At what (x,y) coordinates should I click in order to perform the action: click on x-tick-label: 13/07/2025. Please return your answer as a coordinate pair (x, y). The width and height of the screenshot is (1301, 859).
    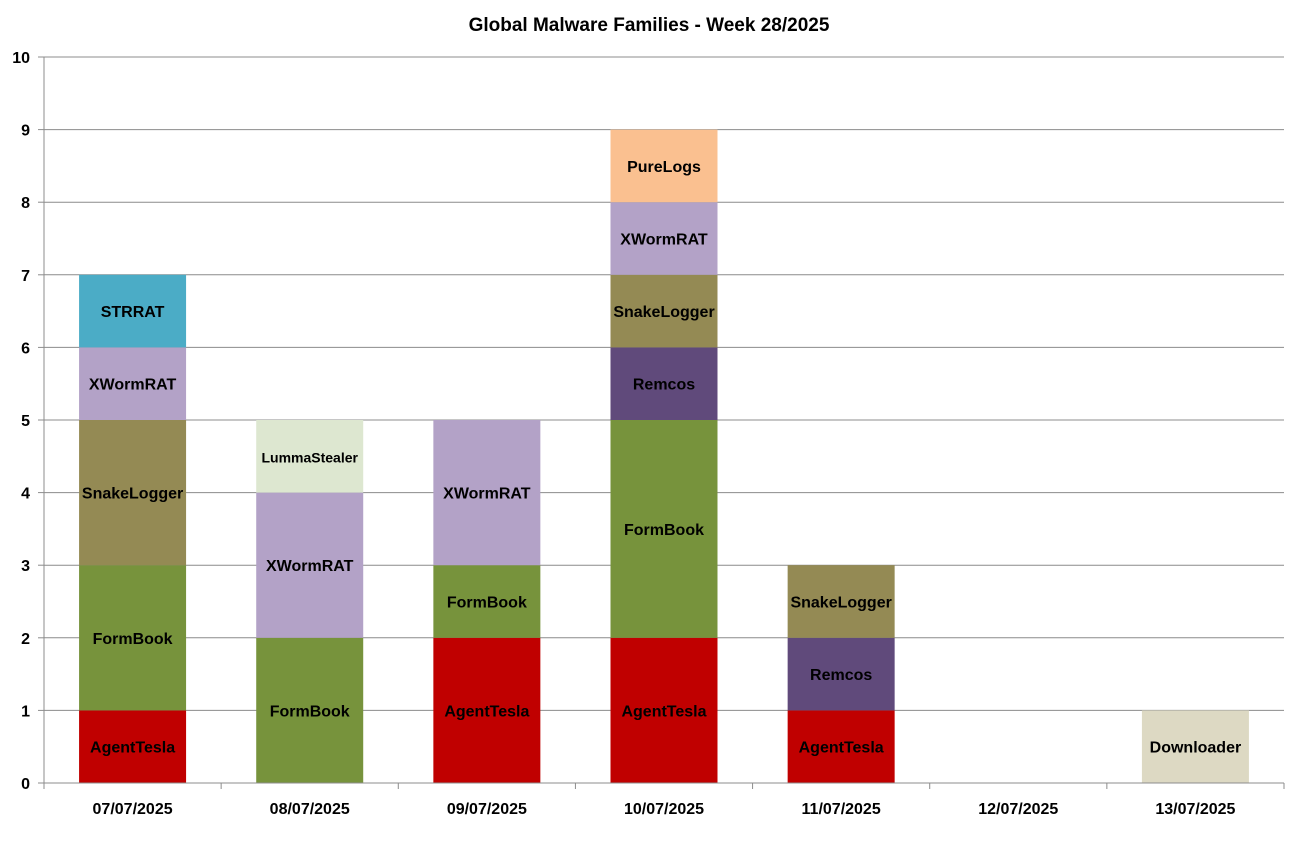
    Looking at the image, I should click on (1195, 809).